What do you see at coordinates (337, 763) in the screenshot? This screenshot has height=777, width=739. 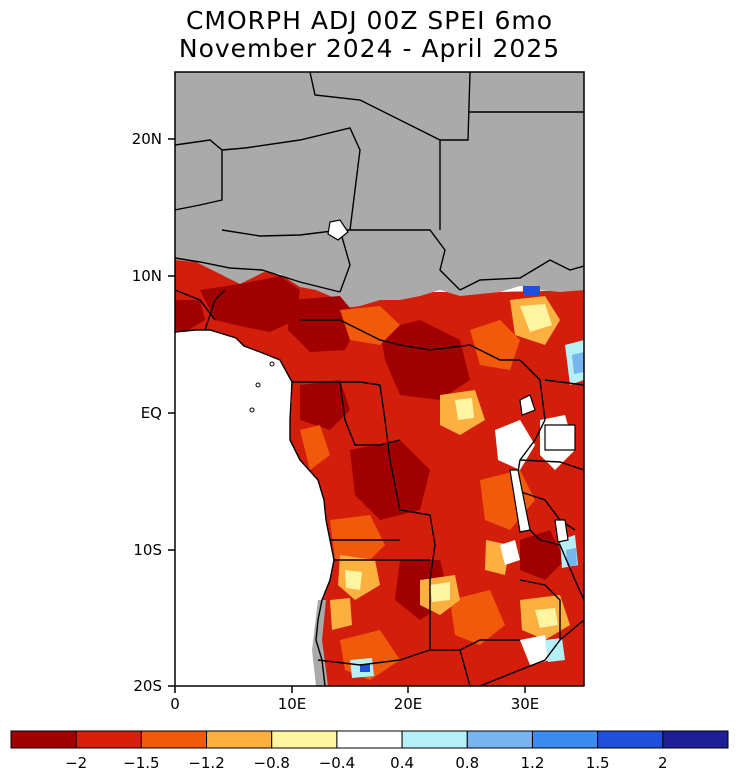 I see `colorbar-label: −0.4` at bounding box center [337, 763].